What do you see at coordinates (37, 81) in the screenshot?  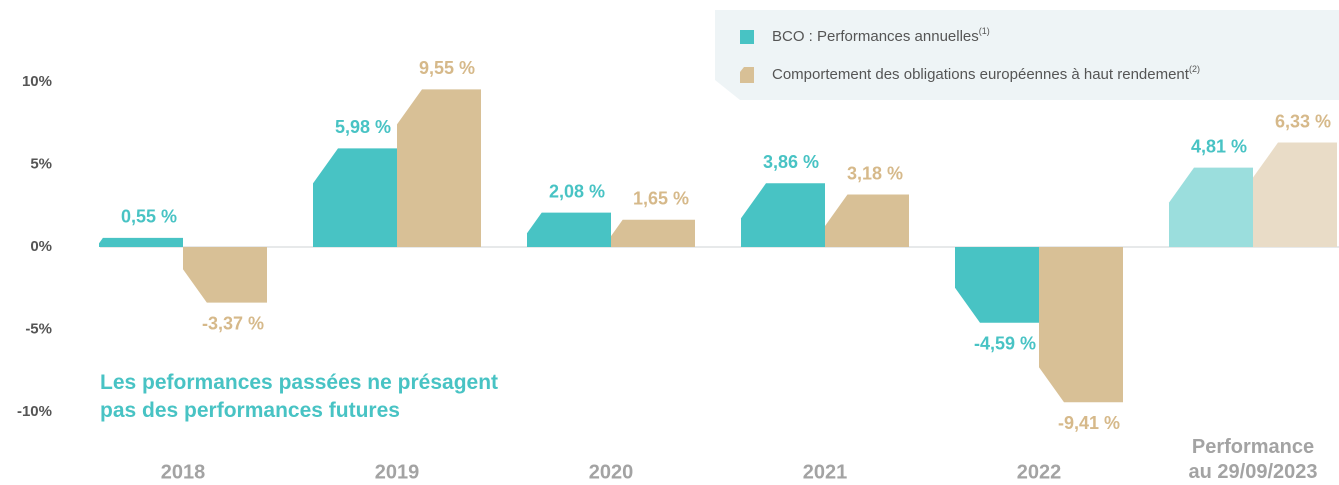 I see `y-tick-label: 10%` at bounding box center [37, 81].